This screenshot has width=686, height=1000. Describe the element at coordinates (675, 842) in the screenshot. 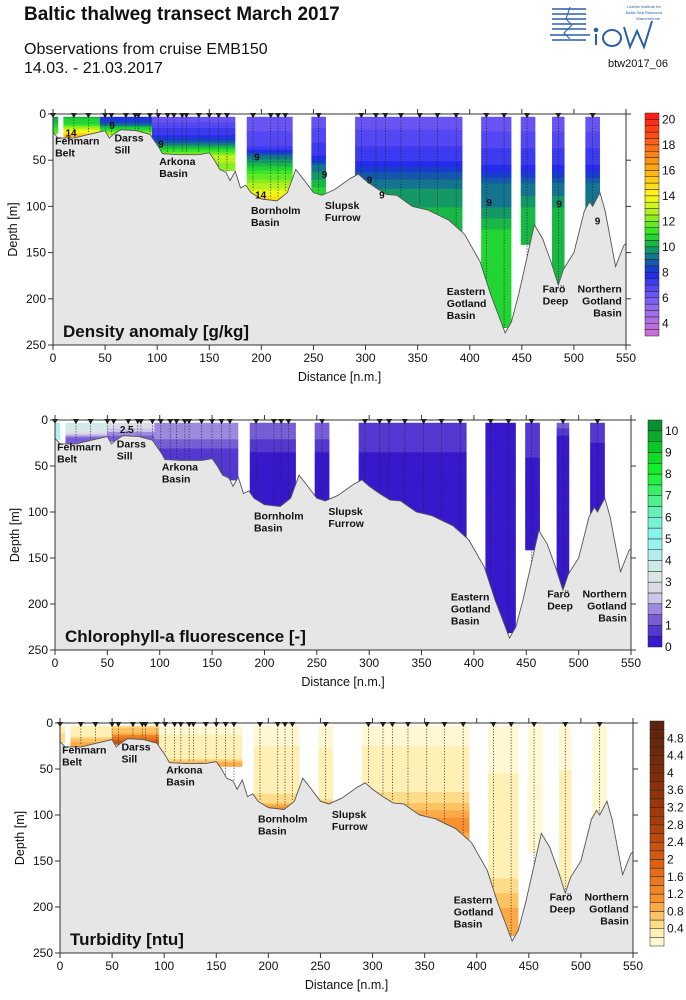

I see `colorbar-tick-label: 2.4` at that location.